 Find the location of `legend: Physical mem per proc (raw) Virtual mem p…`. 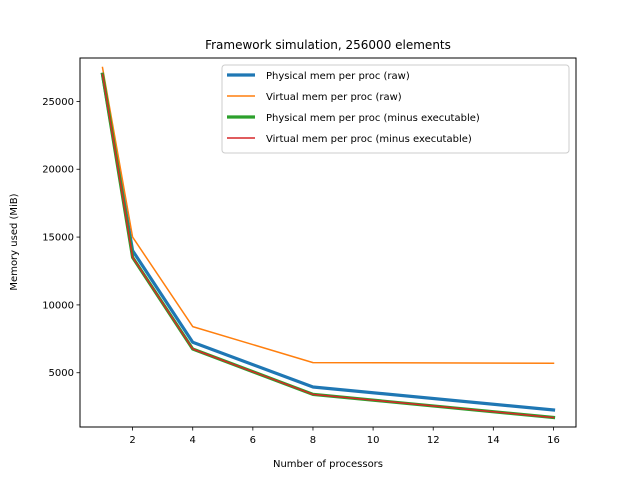

legend: Physical mem per proc (raw) Virtual mem p… is located at coordinates (395, 109).